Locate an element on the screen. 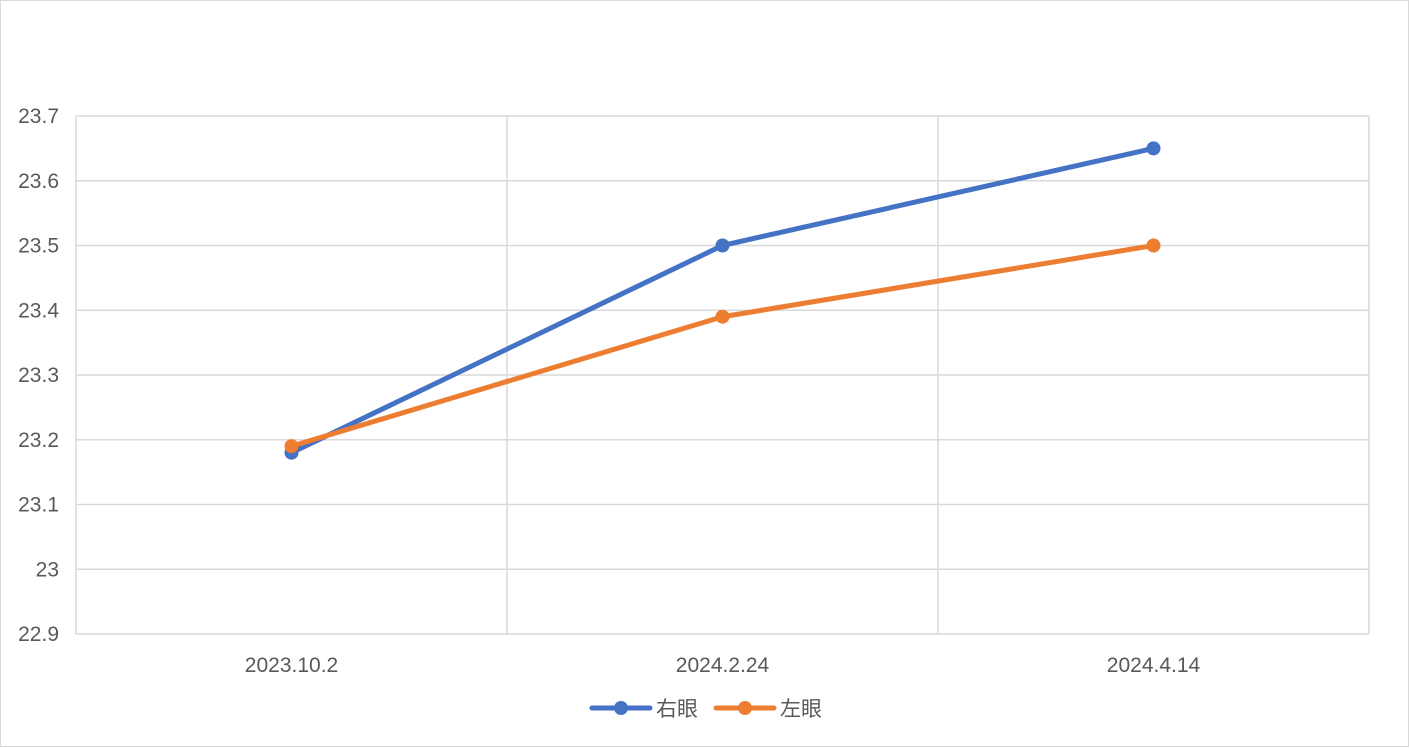  y-tick-label: 23.3 is located at coordinates (38, 375).